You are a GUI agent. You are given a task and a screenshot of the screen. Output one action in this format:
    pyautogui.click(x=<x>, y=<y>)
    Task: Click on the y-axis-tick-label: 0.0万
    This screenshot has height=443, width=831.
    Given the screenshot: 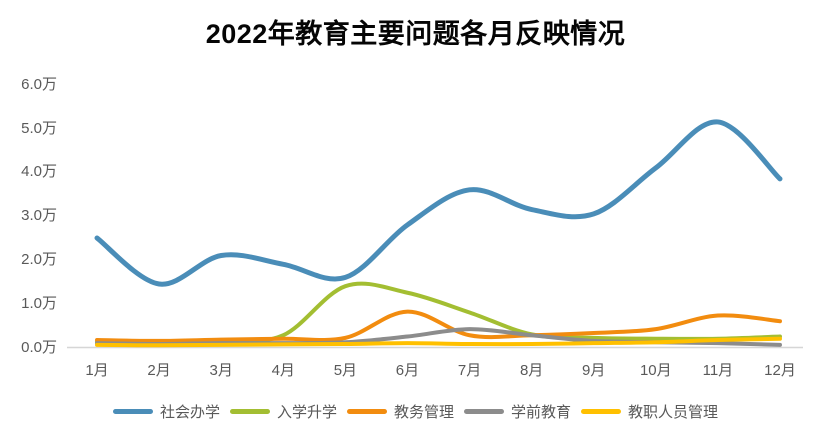 What is the action you would take?
    pyautogui.click(x=39, y=347)
    